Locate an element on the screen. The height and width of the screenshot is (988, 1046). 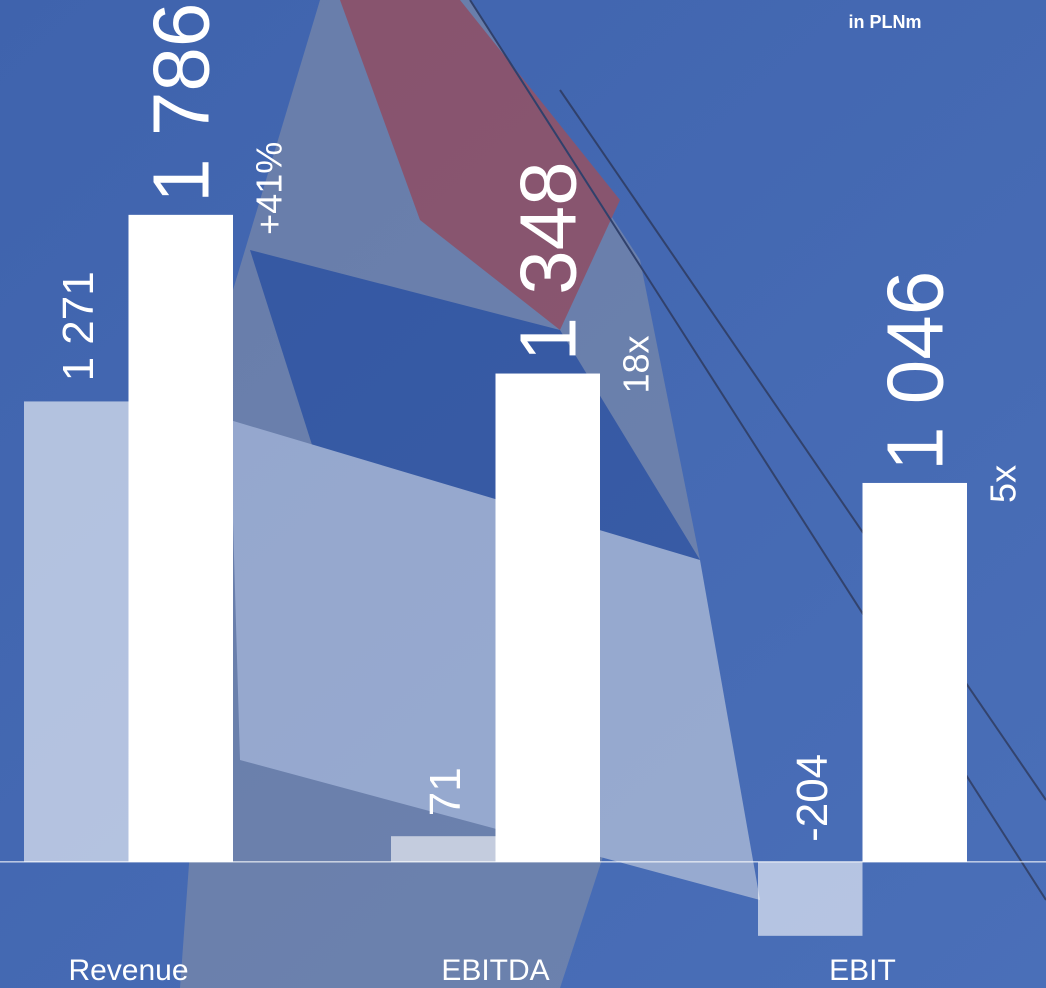
category-label: EBIT is located at coordinates (862, 970).